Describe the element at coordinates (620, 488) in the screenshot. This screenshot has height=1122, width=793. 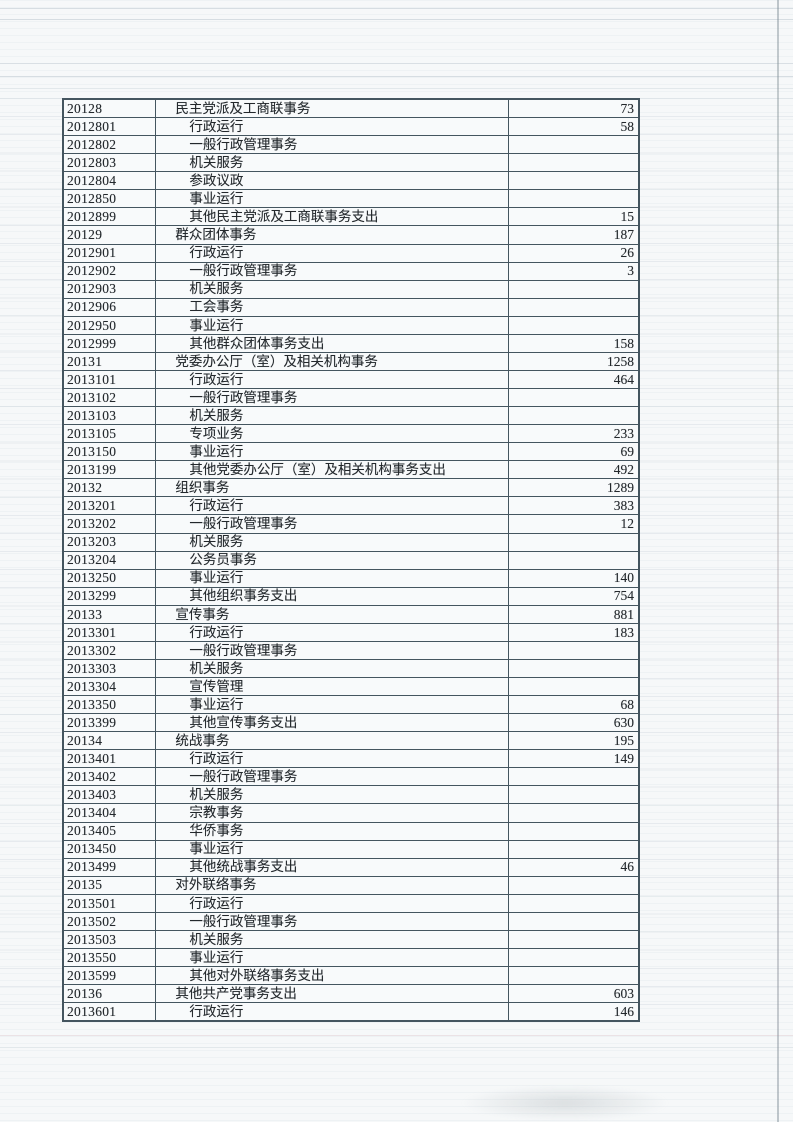
I see `row-amount: 1289` at that location.